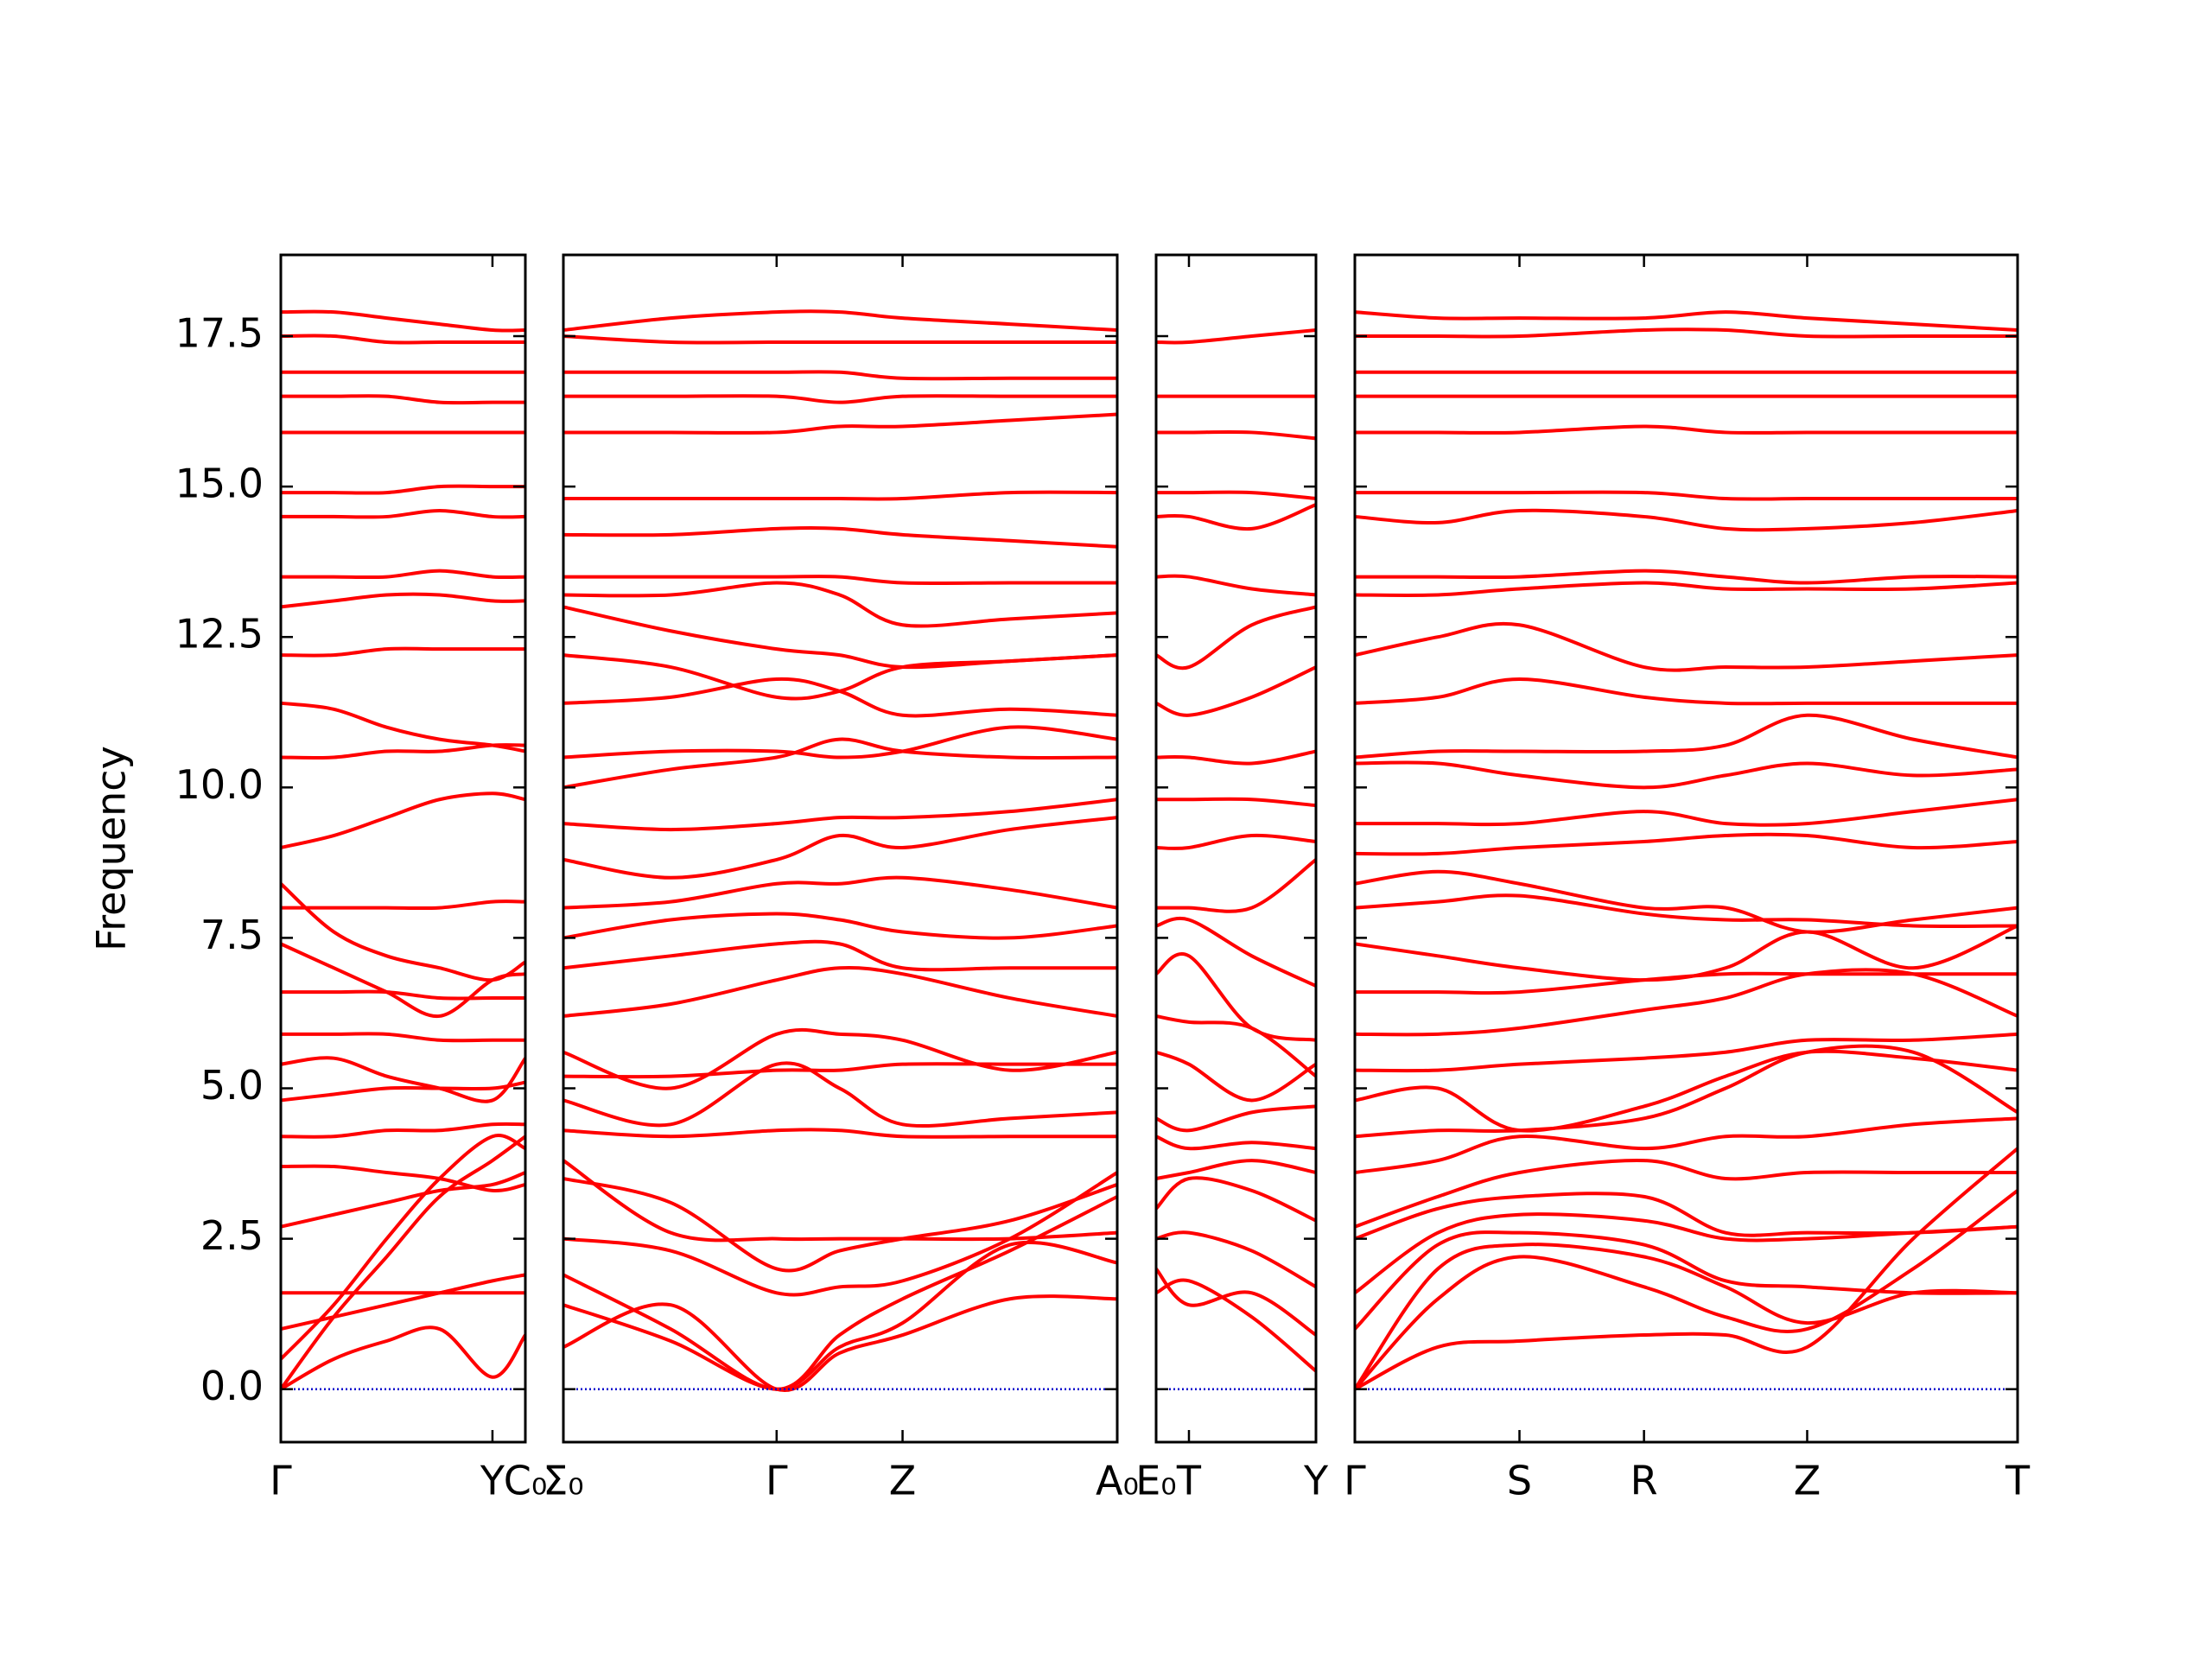 The height and width of the screenshot is (1659, 2212). I want to click on x-tick-label: T, so click(2018, 1481).